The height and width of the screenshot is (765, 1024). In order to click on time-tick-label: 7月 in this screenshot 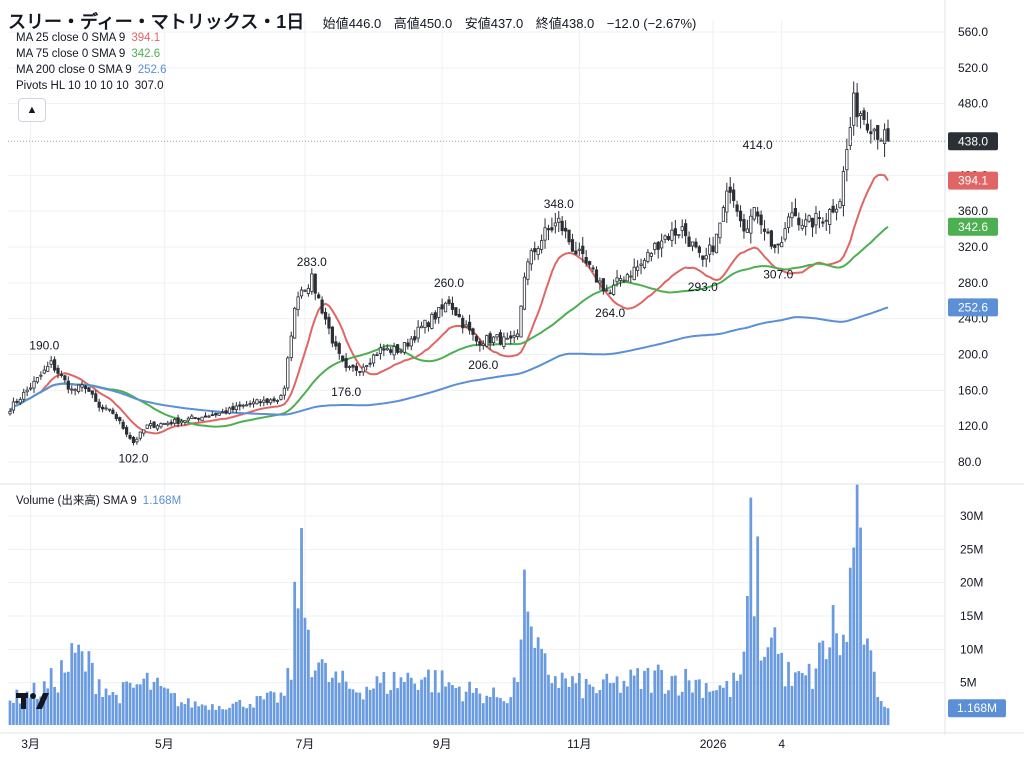, I will do `click(305, 744)`.